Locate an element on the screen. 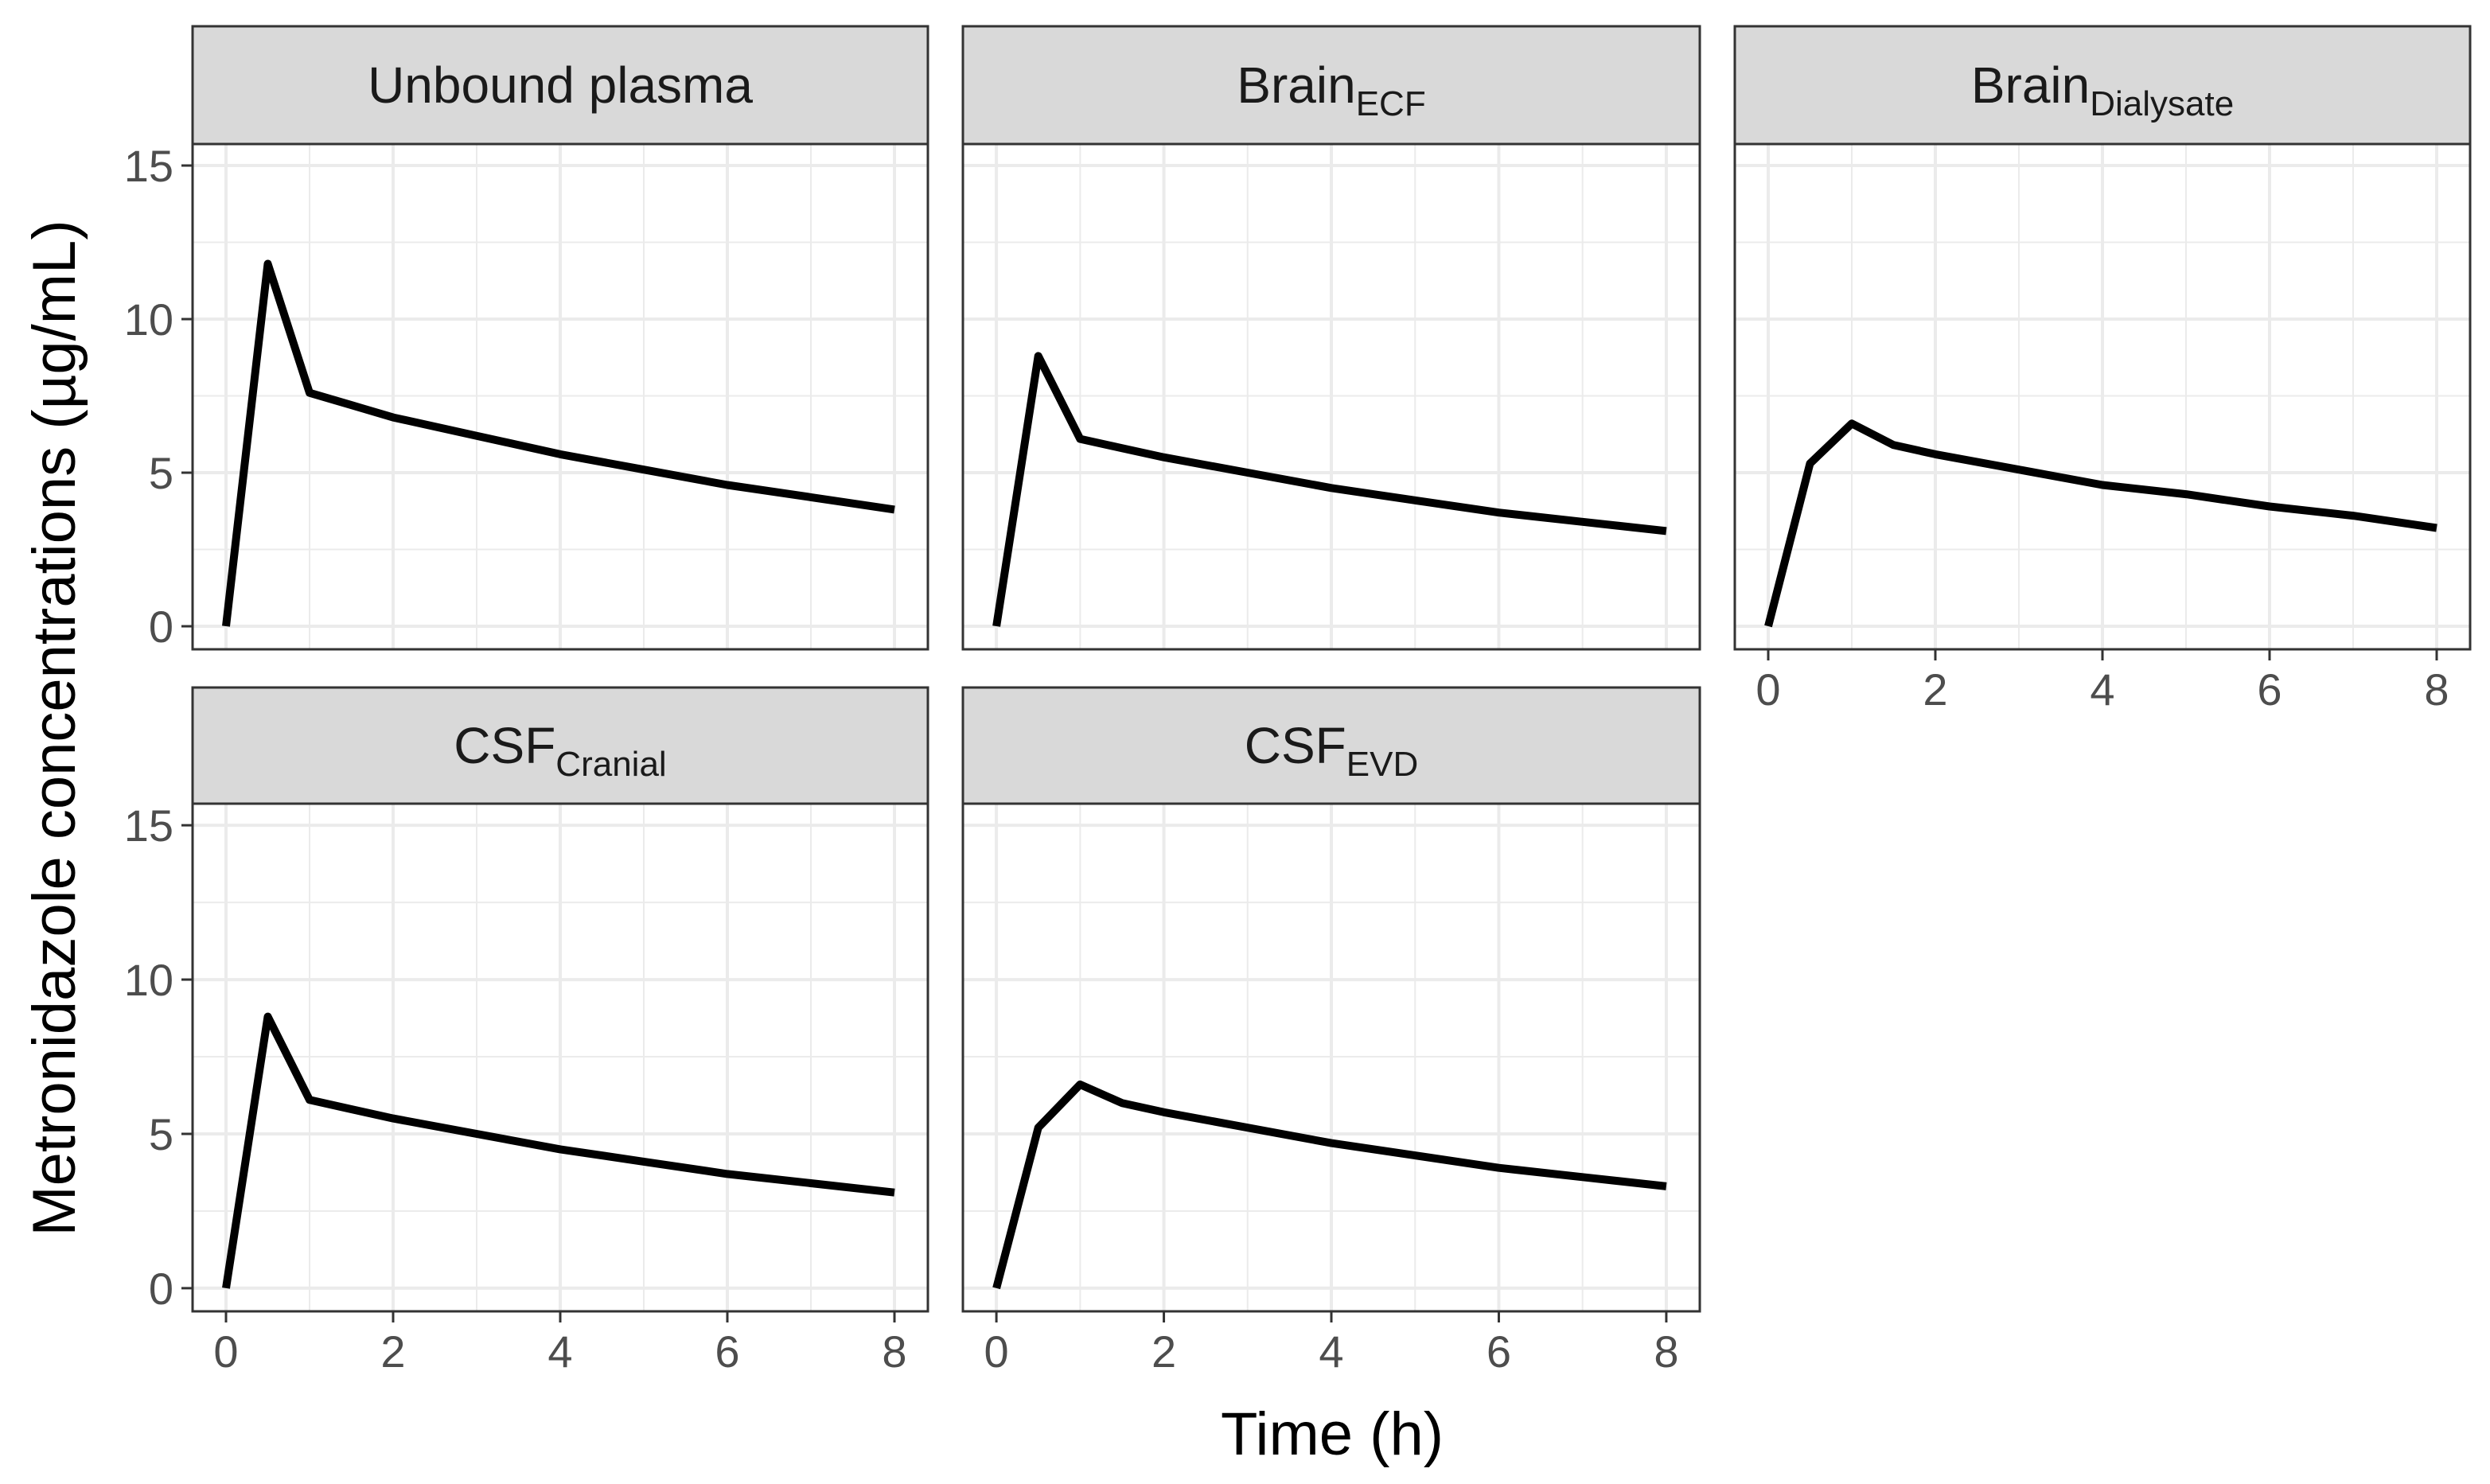 The image size is (2490, 1484). panel-2: BrainECF is located at coordinates (1331, 338).